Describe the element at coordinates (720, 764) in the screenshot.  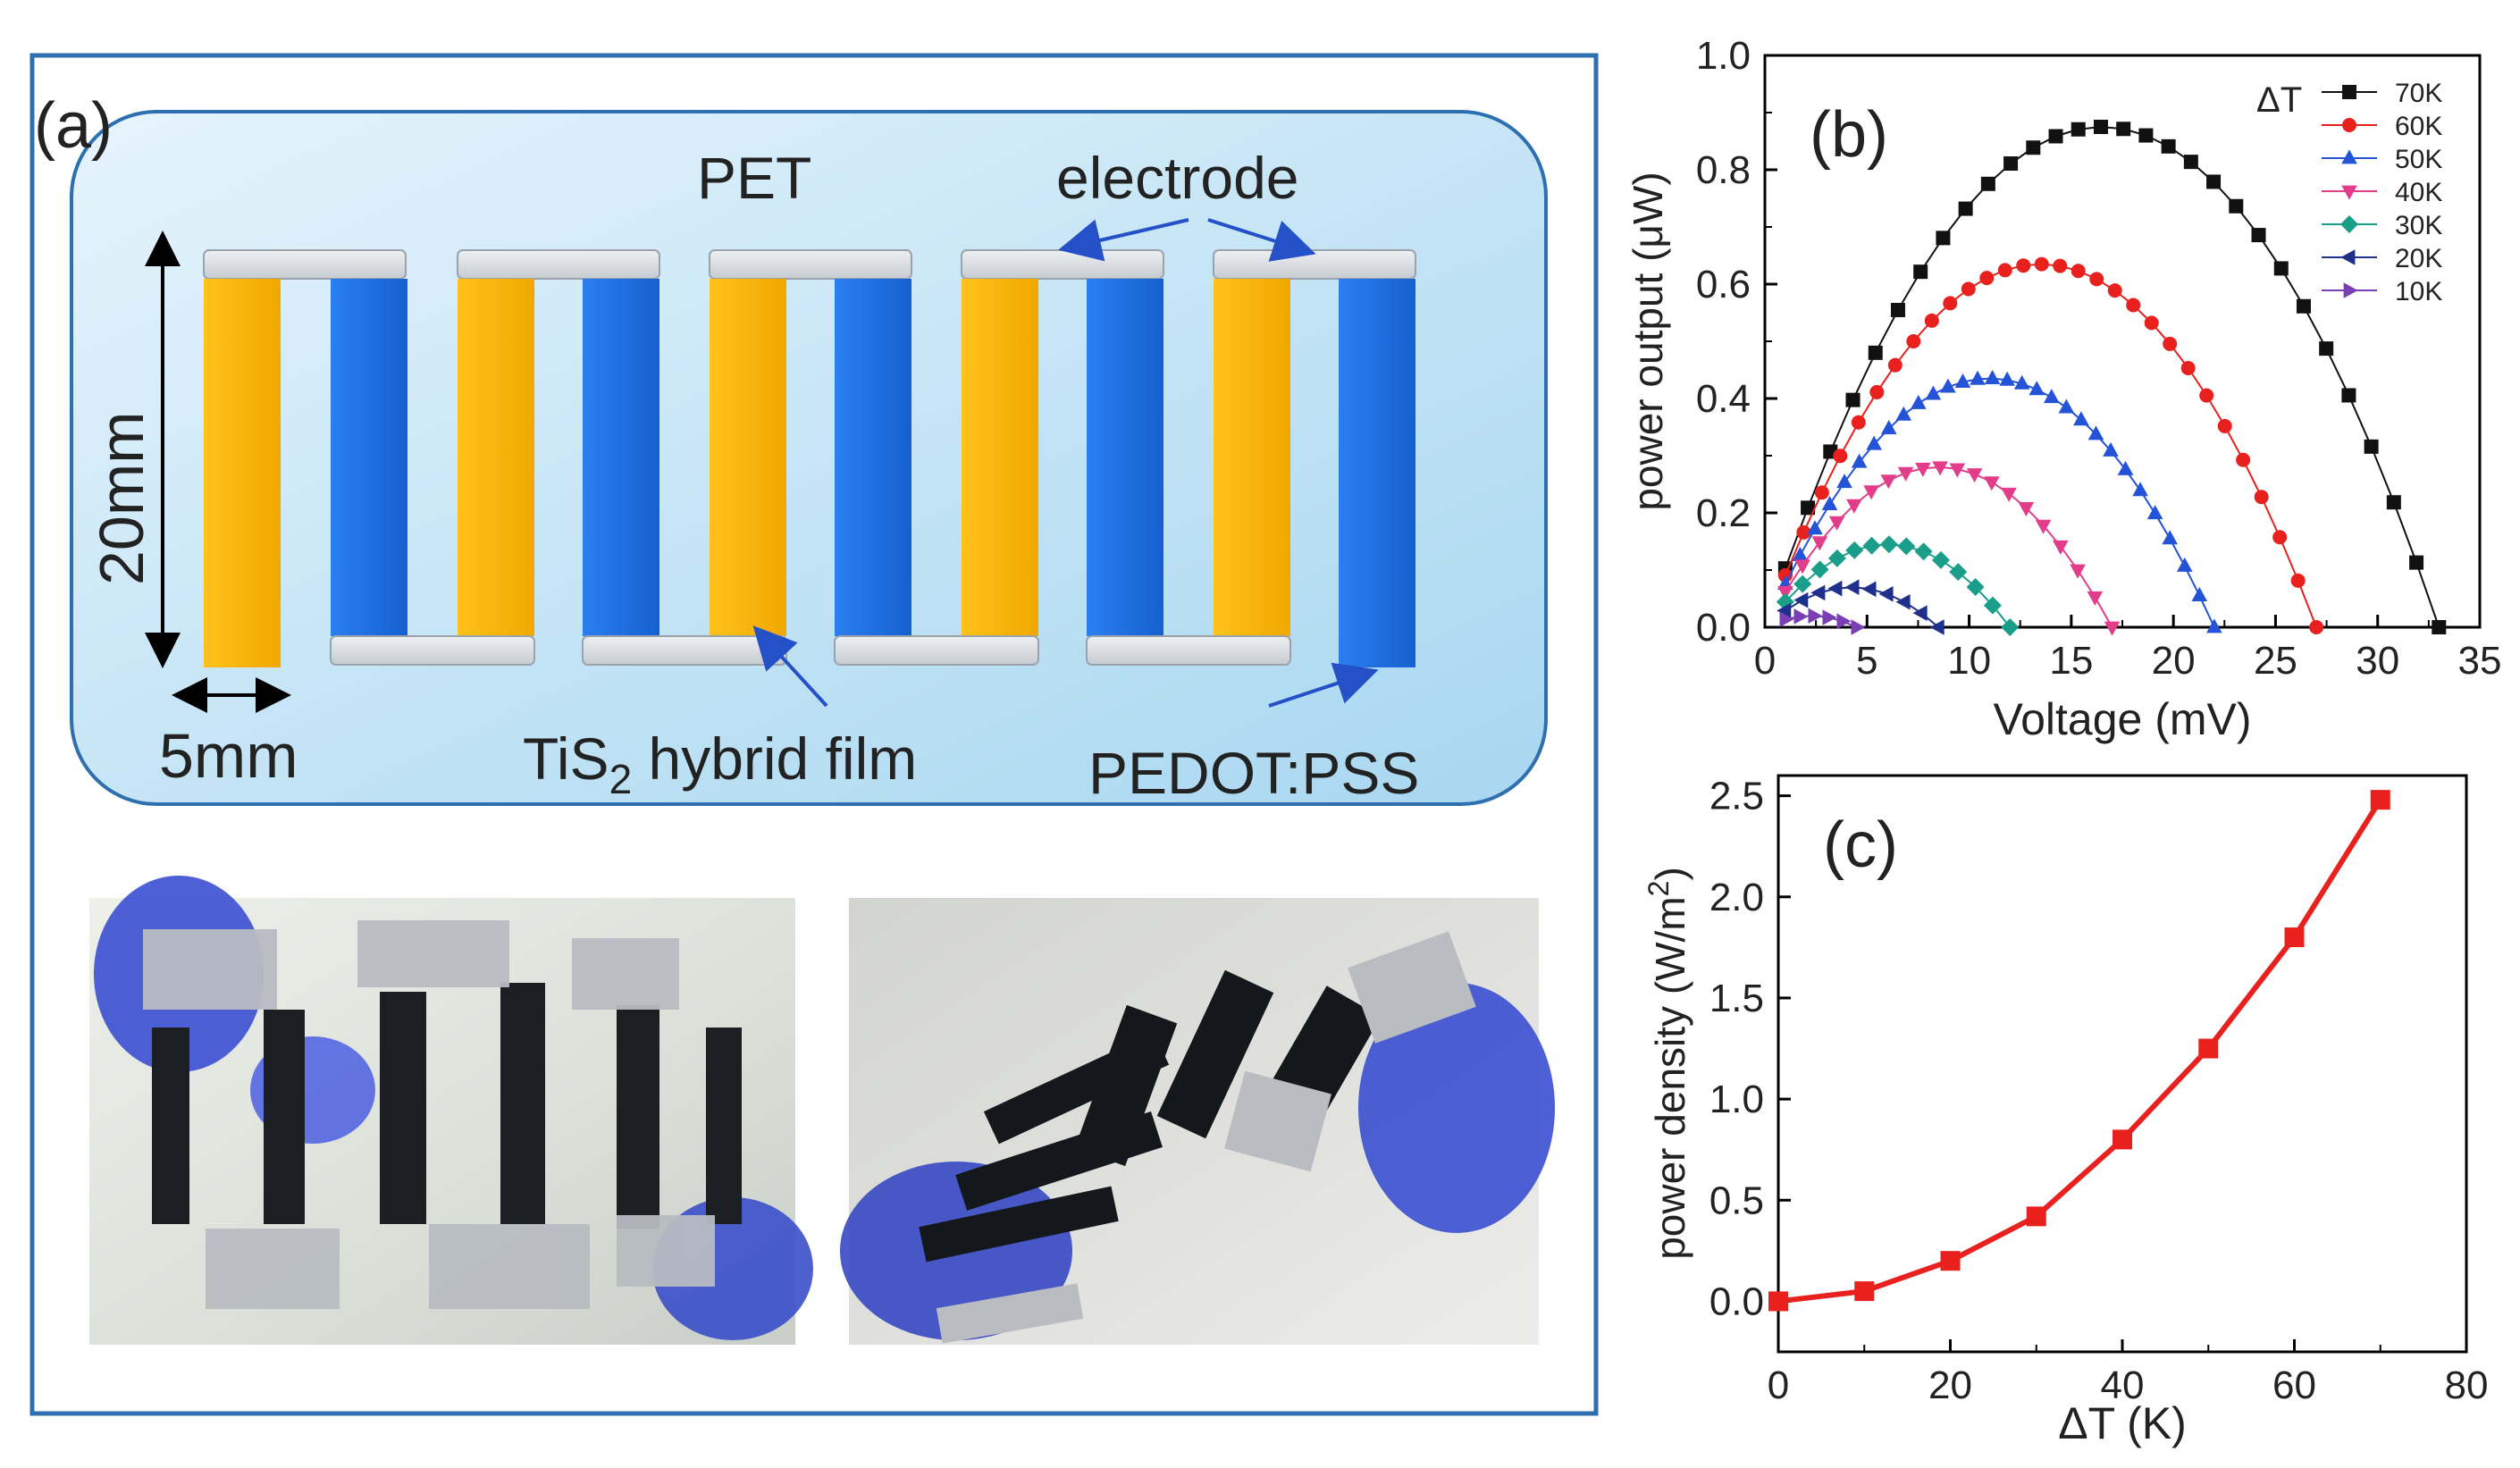
I see `tis2-label: TiS2 hybrid film` at that location.